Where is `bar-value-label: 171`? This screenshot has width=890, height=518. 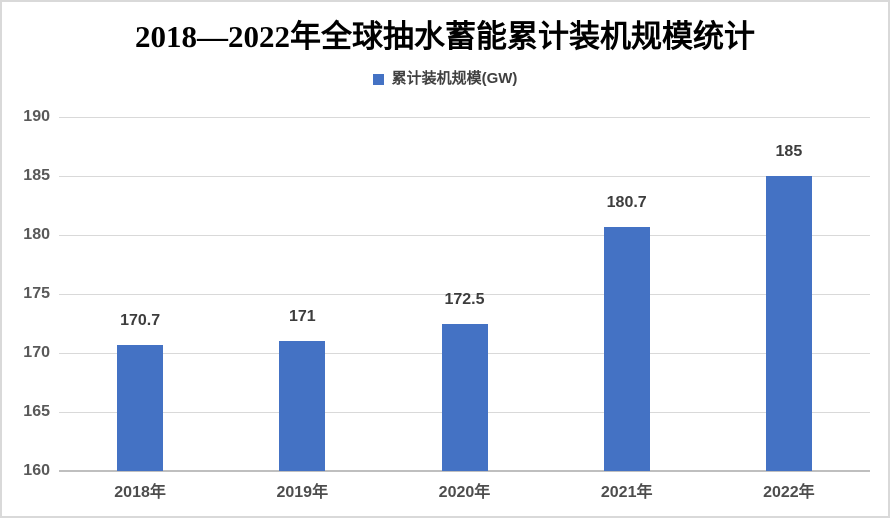
bar-value-label: 171 is located at coordinates (302, 317).